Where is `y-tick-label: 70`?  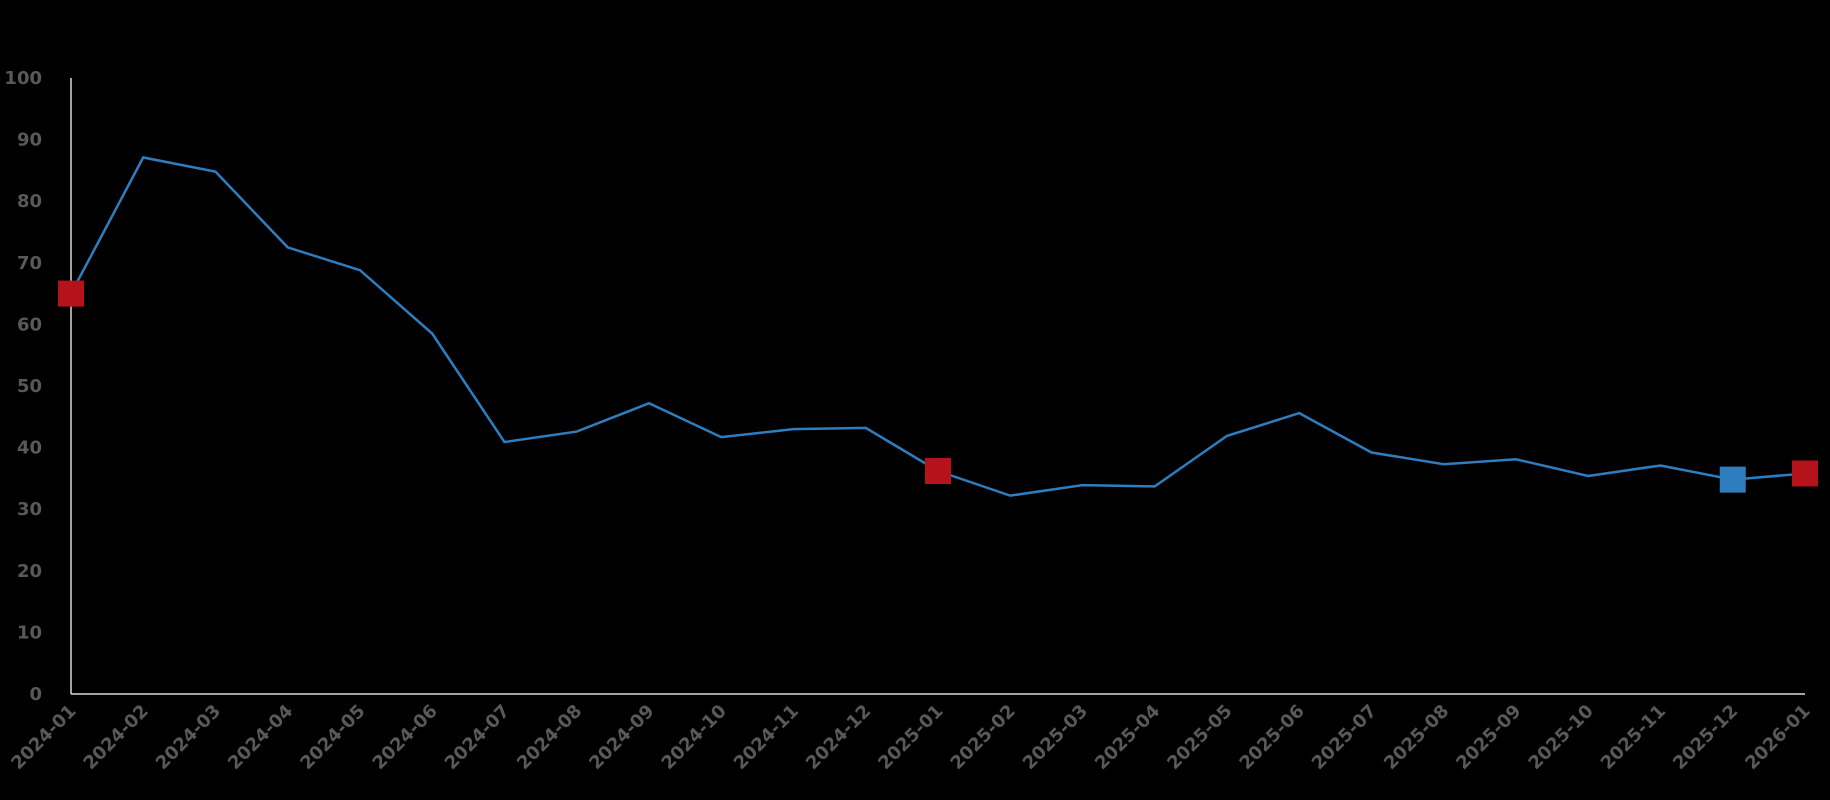
y-tick-label: 70 is located at coordinates (29, 263).